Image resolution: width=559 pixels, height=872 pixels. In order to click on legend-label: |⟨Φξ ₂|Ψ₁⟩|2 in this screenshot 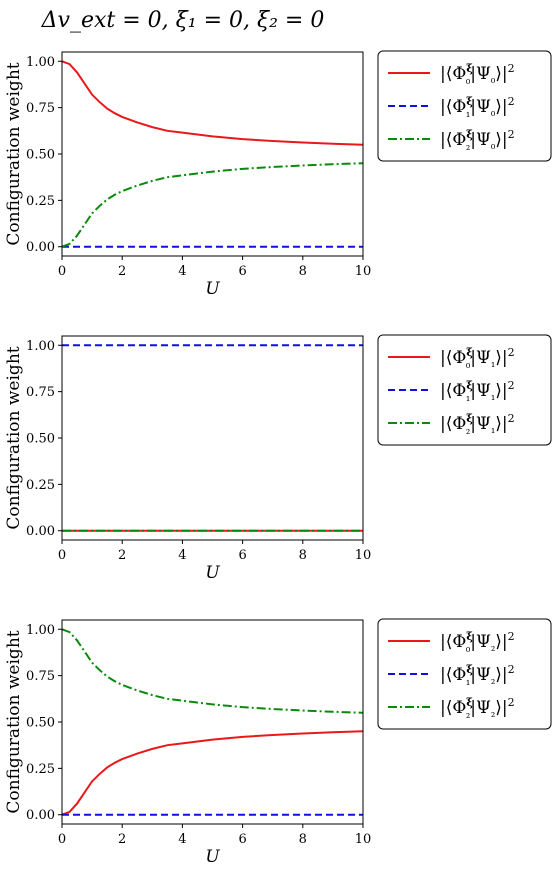, I will do `click(477, 424)`.